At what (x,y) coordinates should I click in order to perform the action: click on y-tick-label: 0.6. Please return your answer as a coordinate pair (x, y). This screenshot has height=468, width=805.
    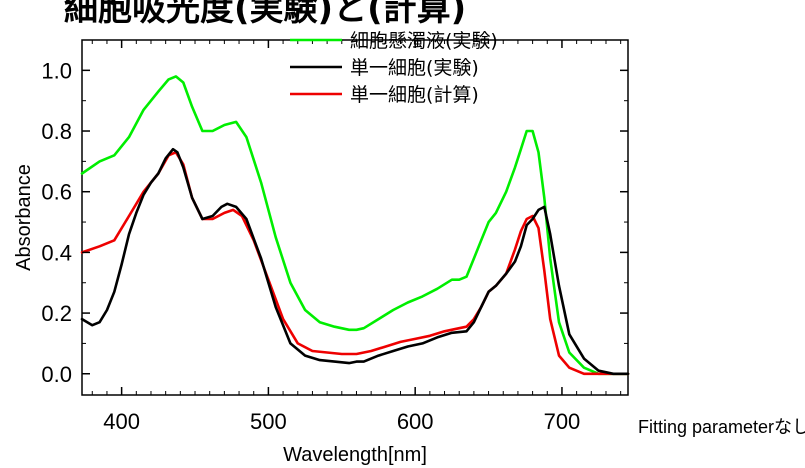
    Looking at the image, I should click on (56, 192).